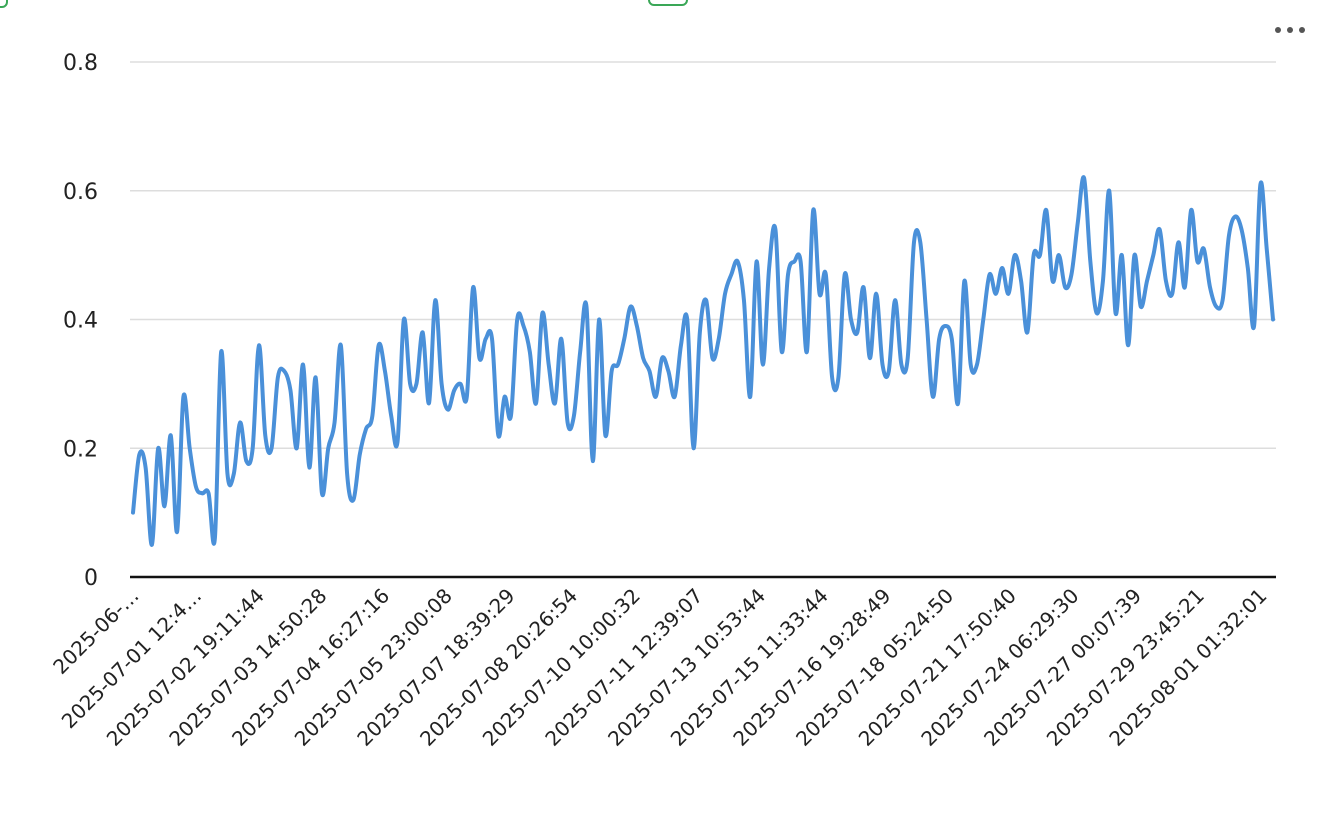 This screenshot has height=822, width=1324. Describe the element at coordinates (668, 3) in the screenshot. I see `top-center-edge-mark` at that location.